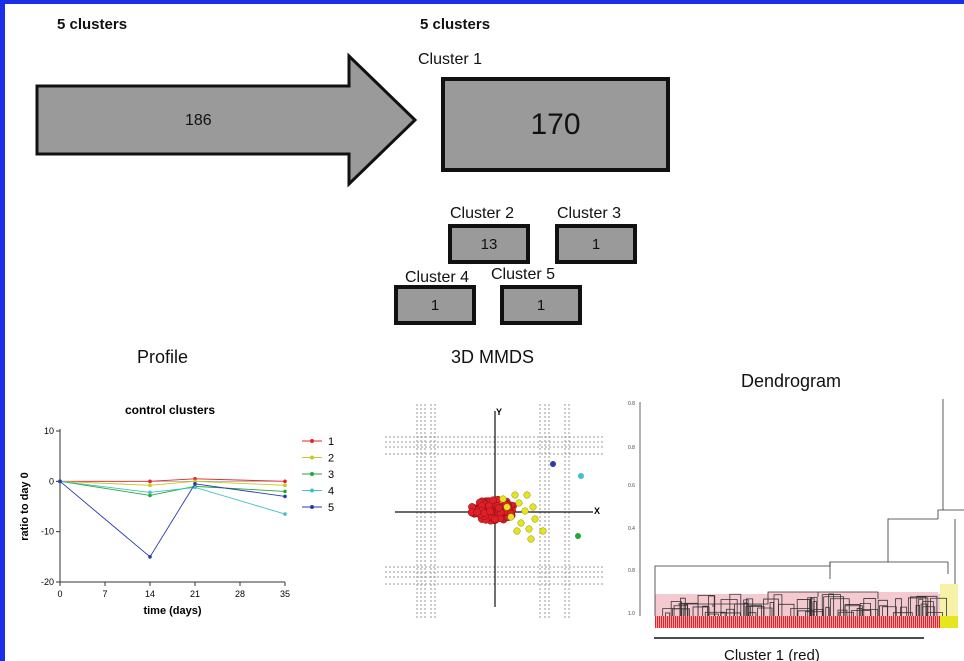 This screenshot has width=964, height=661. I want to click on profile-title: Profile, so click(163, 357).